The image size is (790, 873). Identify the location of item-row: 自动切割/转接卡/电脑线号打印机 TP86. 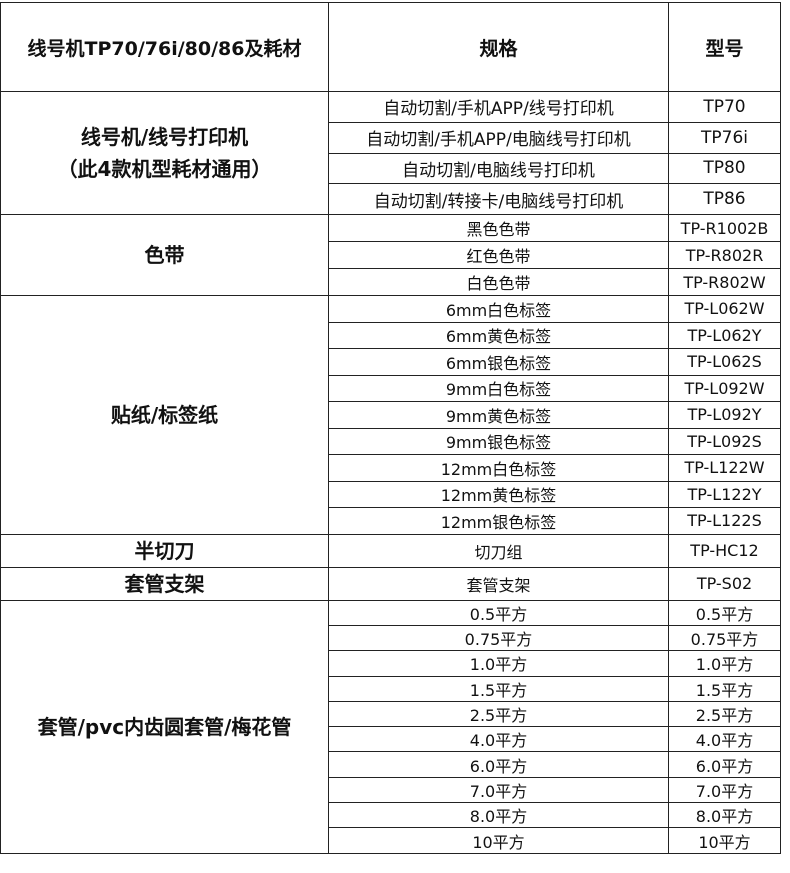
(391, 199).